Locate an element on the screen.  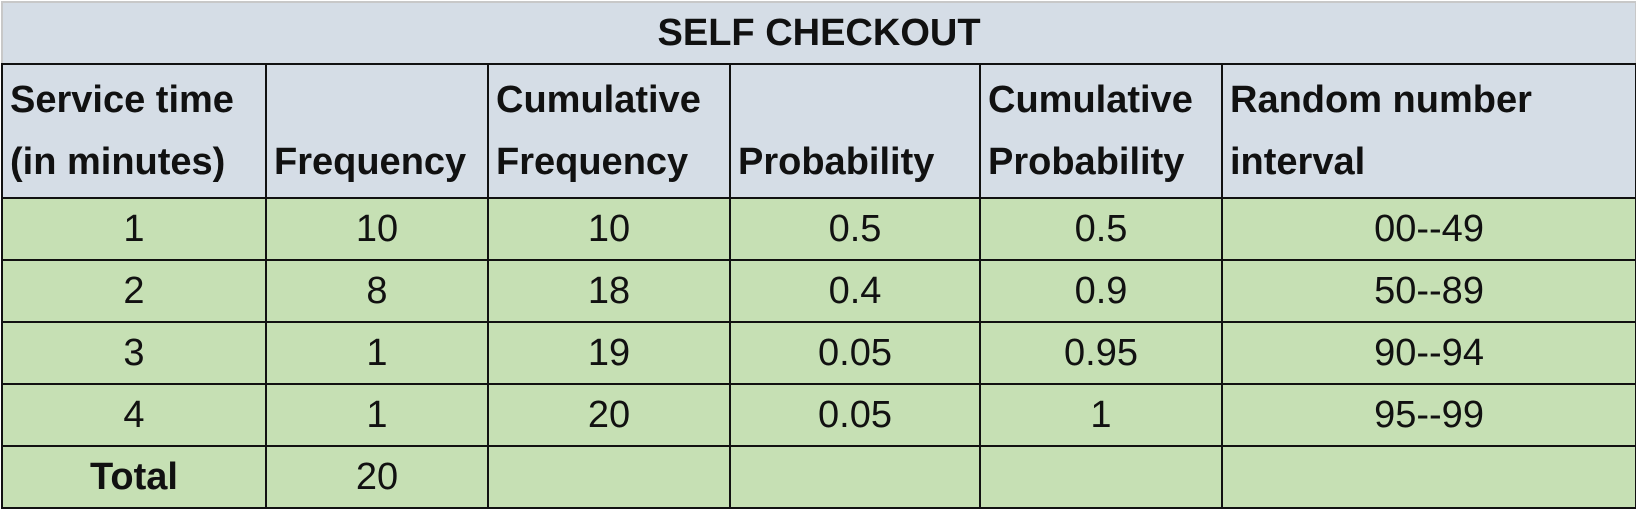
header-cumulative-probability: Cumulative Probability is located at coordinates (1101, 131).